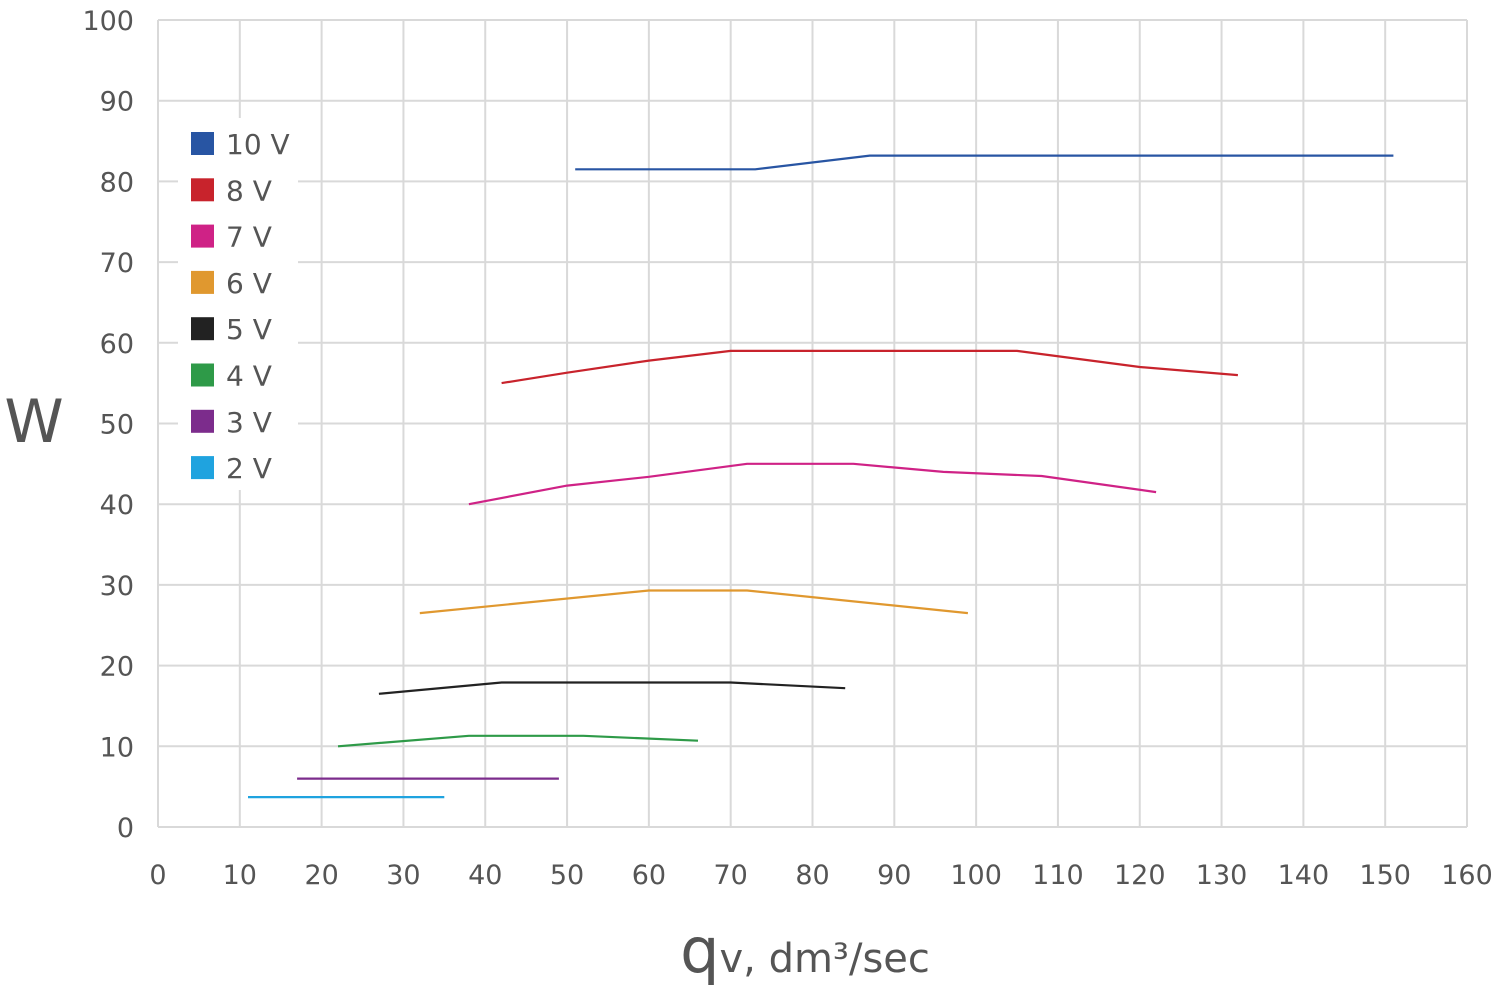 The width and height of the screenshot is (1500, 996). What do you see at coordinates (33, 422) in the screenshot?
I see `y-axis-label: W` at bounding box center [33, 422].